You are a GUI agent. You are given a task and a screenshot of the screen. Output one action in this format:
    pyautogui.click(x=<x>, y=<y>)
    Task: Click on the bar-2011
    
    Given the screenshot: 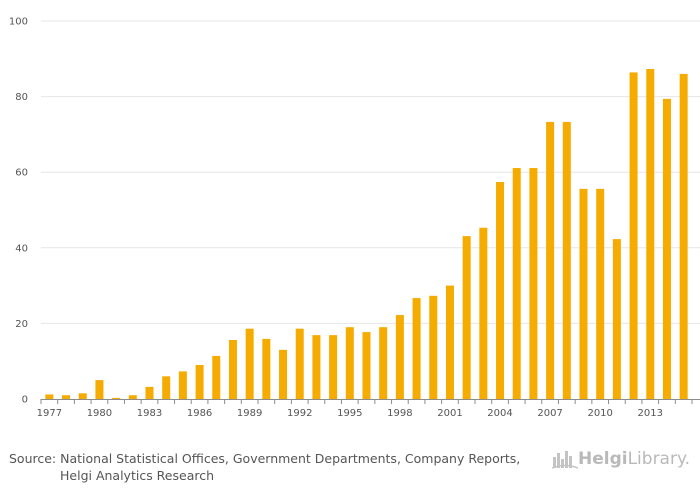 What is the action you would take?
    pyautogui.click(x=616, y=319)
    